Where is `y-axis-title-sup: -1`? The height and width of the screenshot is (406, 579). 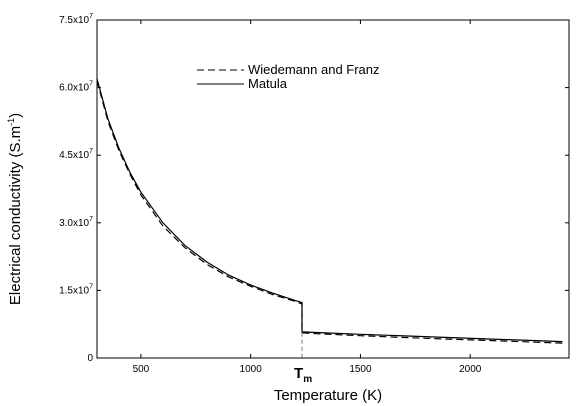 y-axis-title-sup: -1 is located at coordinates (11, 122).